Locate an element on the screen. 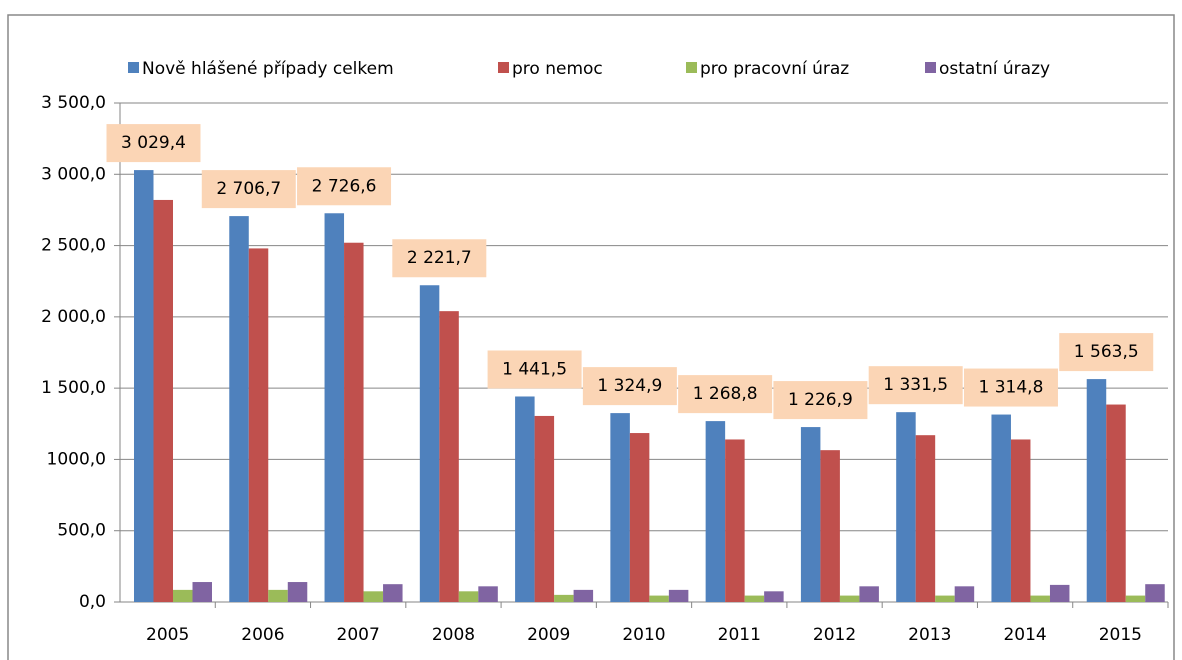 The height and width of the screenshot is (660, 1182). value-label: 2 706,7 is located at coordinates (248, 189).